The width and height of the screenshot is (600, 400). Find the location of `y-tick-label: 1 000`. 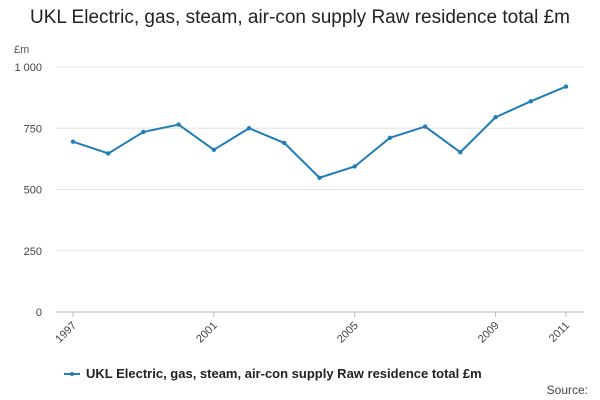

y-tick-label: 1 000 is located at coordinates (28, 68).